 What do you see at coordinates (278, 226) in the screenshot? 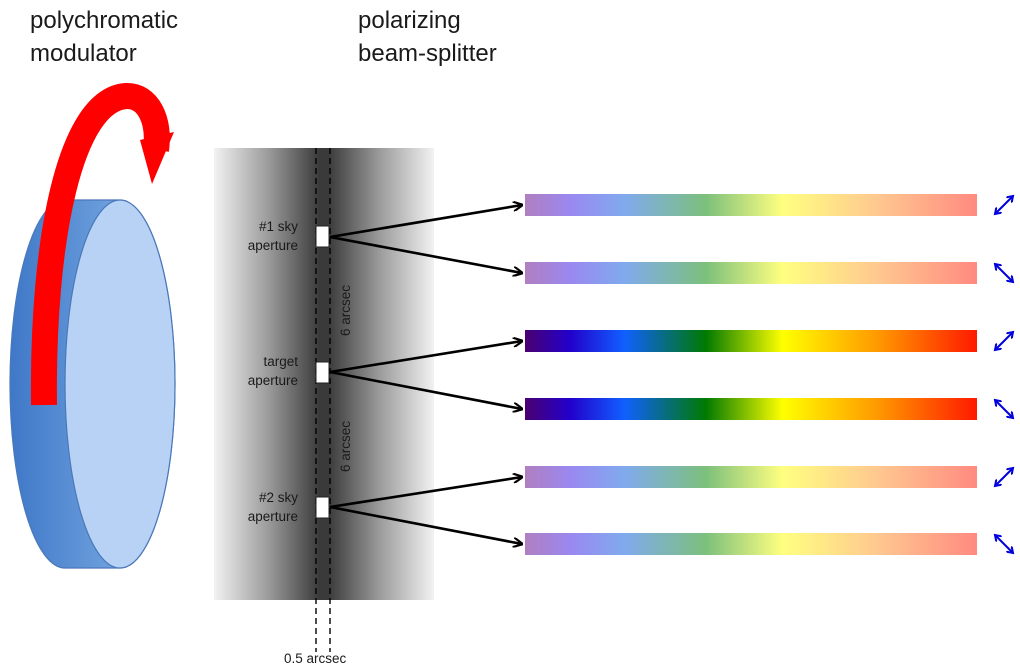
I see `aperture-label-1-line1: #1 sky` at bounding box center [278, 226].